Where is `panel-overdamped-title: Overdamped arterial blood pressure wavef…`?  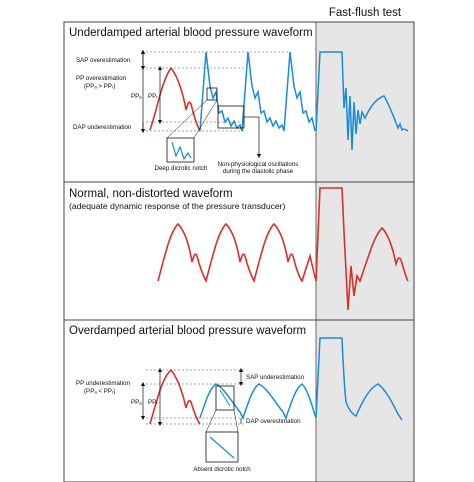 panel-overdamped-title: Overdamped arterial blood pressure wavef… is located at coordinates (187, 331).